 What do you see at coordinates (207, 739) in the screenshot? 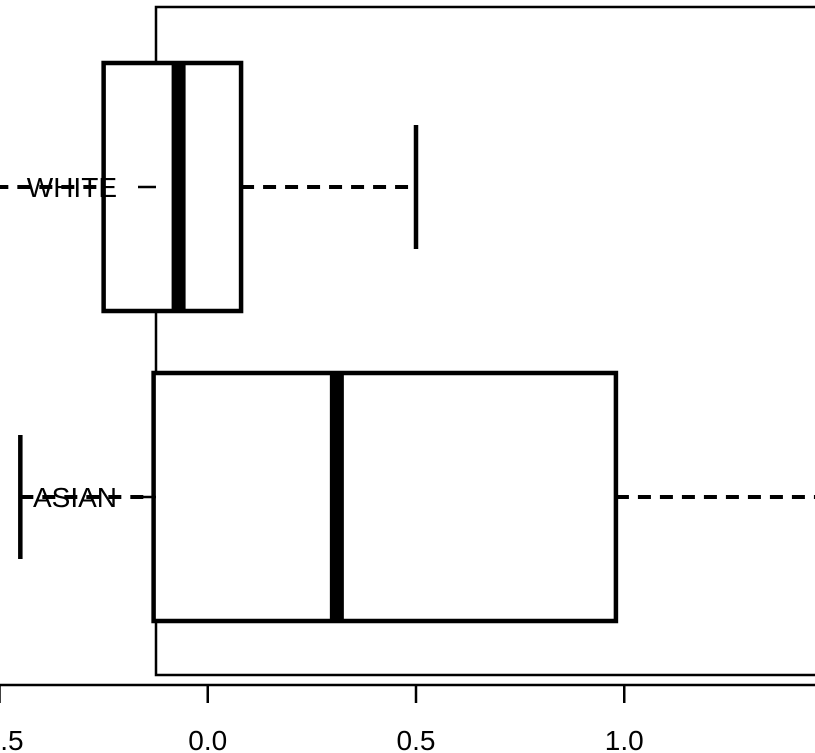
I see `x-tick-label: 0.0` at bounding box center [207, 739].